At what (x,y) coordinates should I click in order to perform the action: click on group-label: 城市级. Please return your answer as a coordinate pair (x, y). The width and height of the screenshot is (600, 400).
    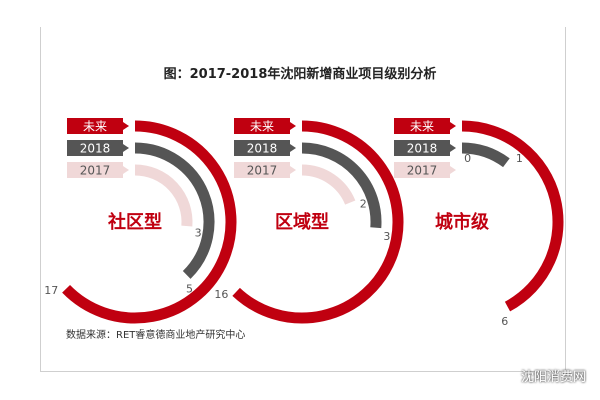
    Looking at the image, I should click on (462, 222).